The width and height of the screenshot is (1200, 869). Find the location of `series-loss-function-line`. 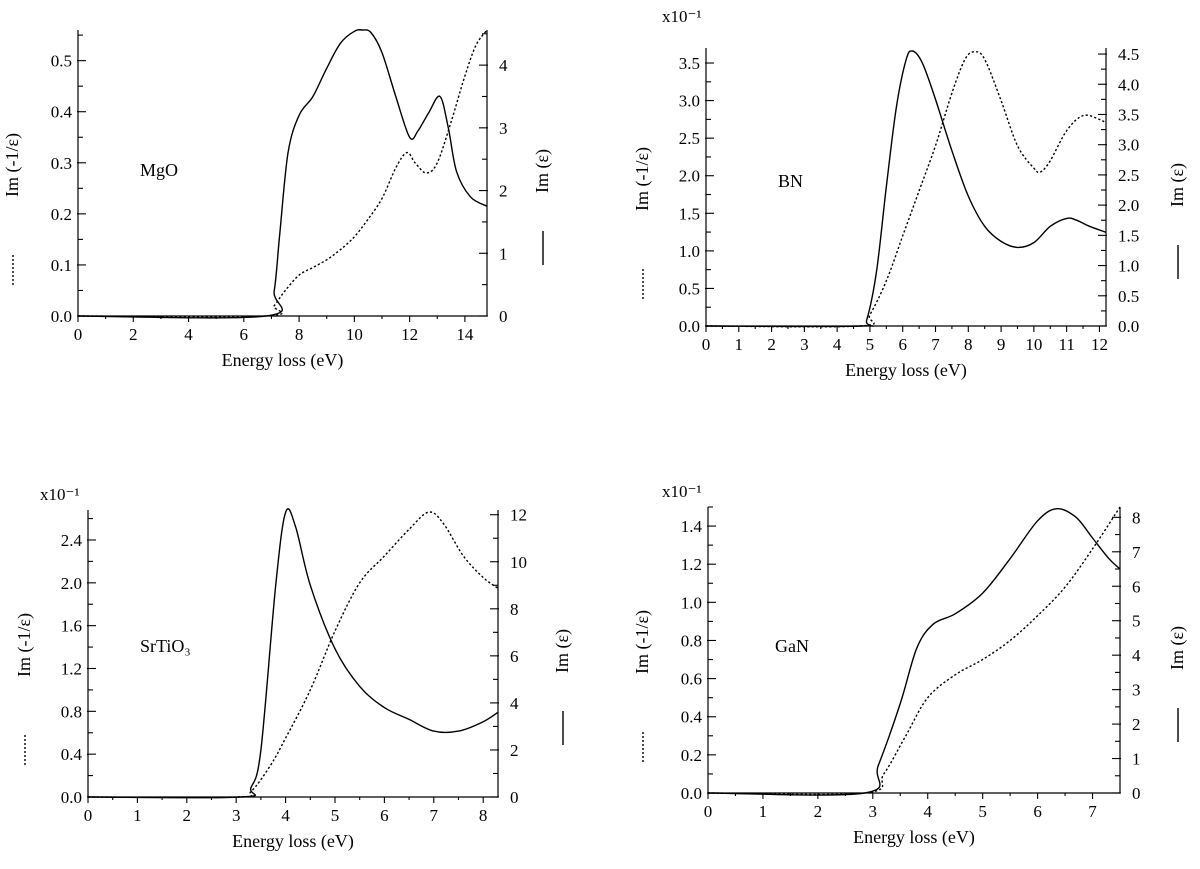

series-loss-function-line is located at coordinates (914, 651).